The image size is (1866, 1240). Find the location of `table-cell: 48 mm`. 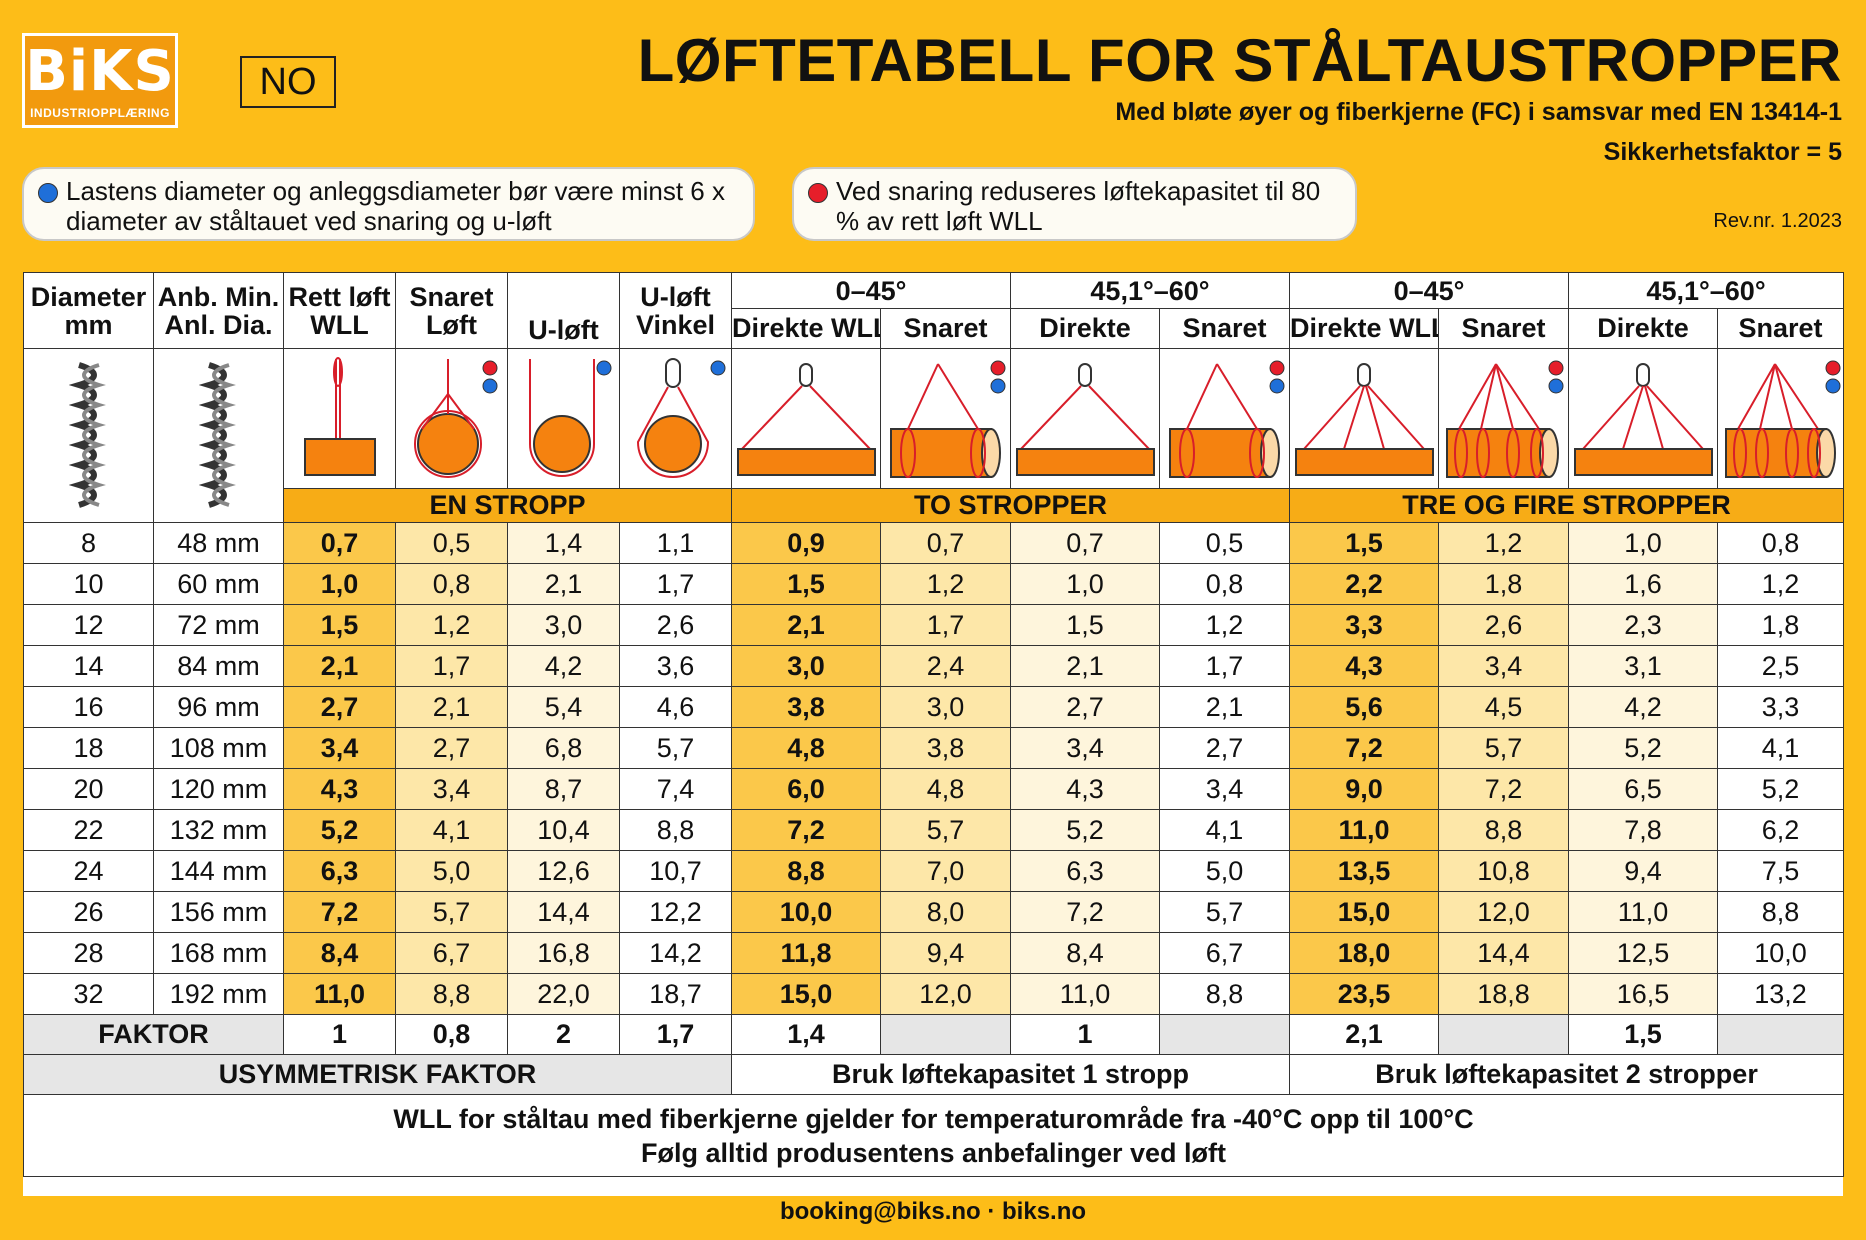

table-cell: 48 mm is located at coordinates (218, 543).